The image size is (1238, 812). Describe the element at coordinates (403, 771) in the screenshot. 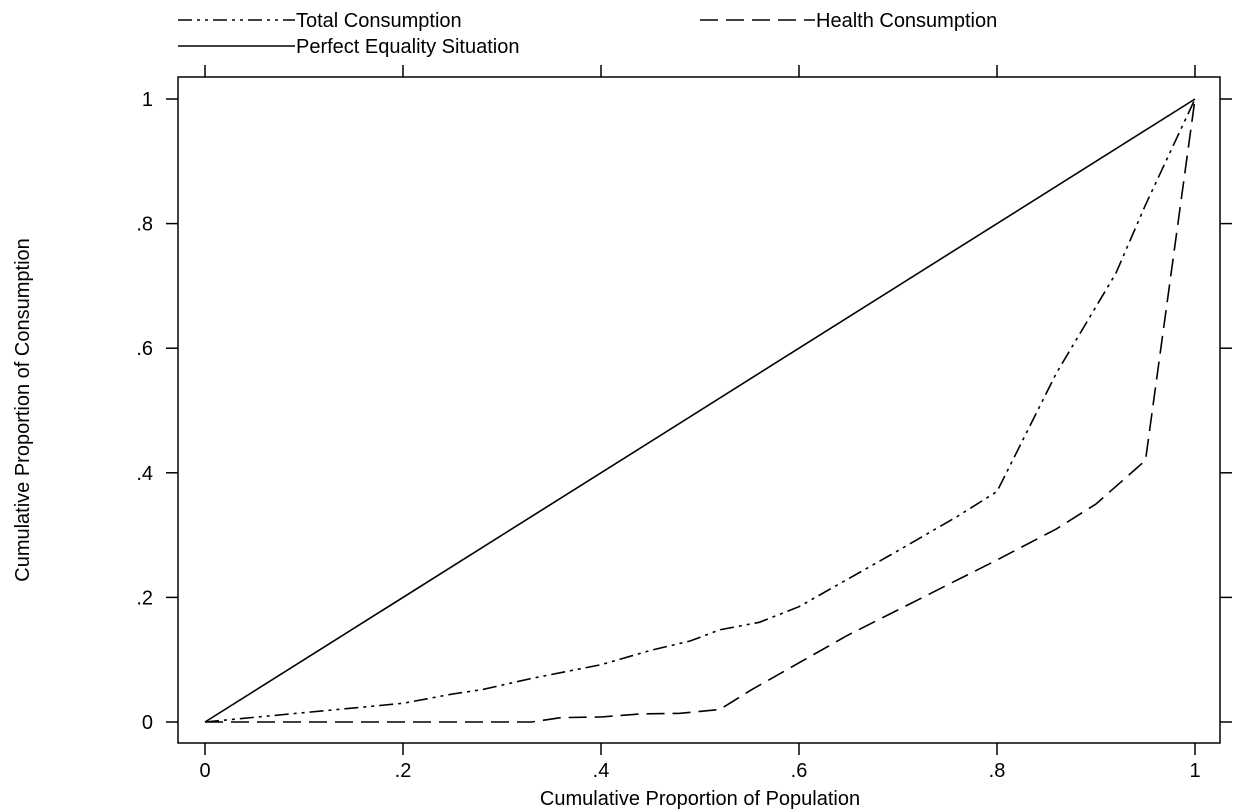

I see `x-tick-label: .2` at that location.